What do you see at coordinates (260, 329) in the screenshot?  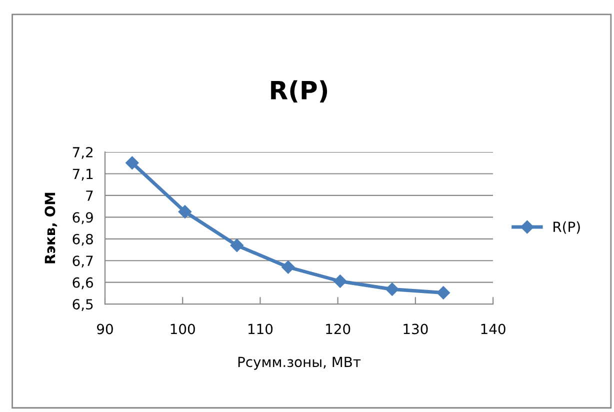 I see `x-tick-label: 110` at bounding box center [260, 329].